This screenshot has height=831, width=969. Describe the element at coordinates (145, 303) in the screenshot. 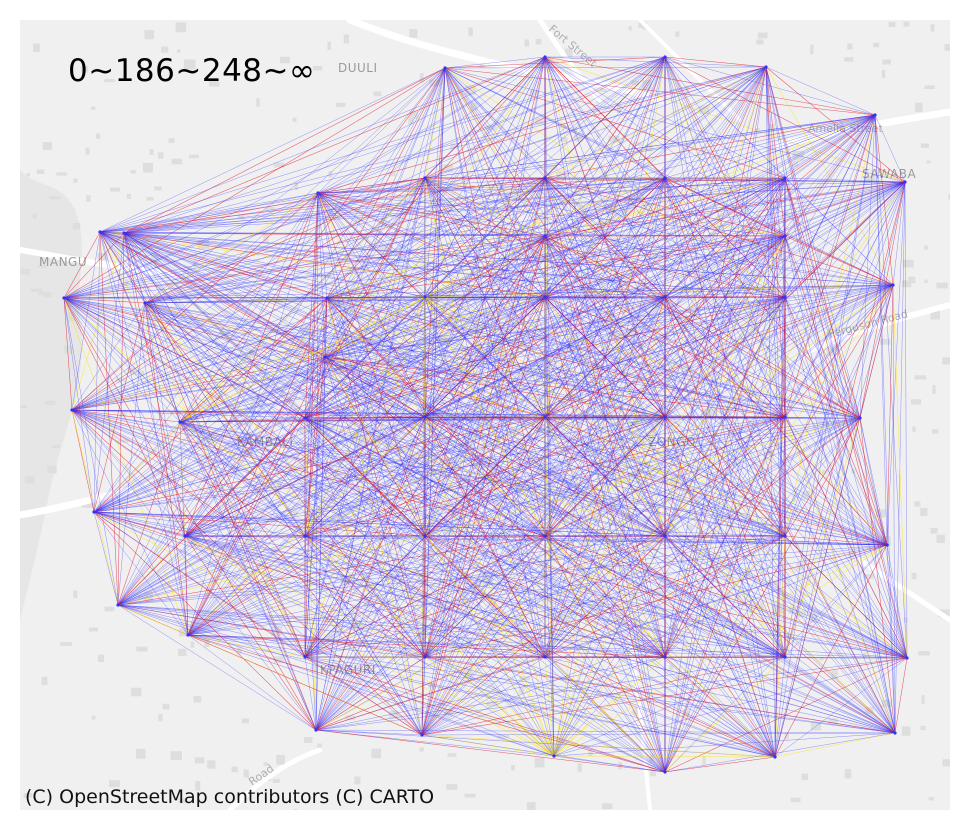

I see `od-node-n15` at that location.